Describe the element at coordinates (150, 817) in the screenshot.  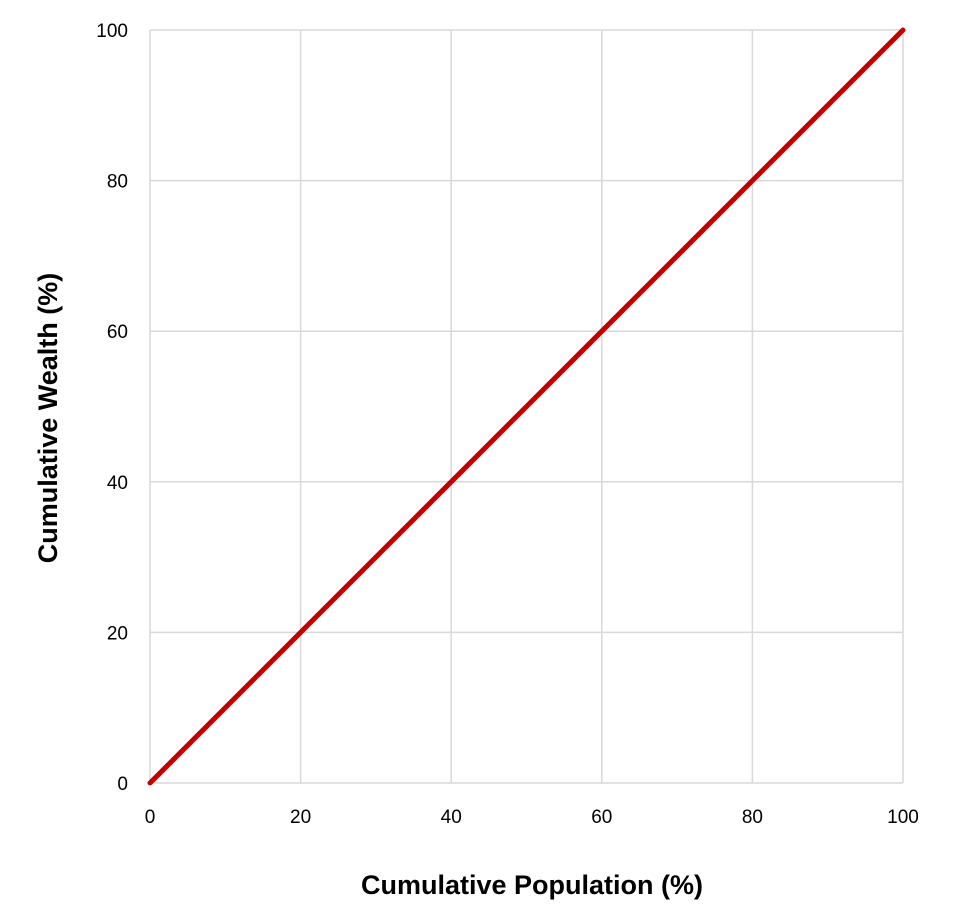
I see `x-tick-label: 0` at that location.